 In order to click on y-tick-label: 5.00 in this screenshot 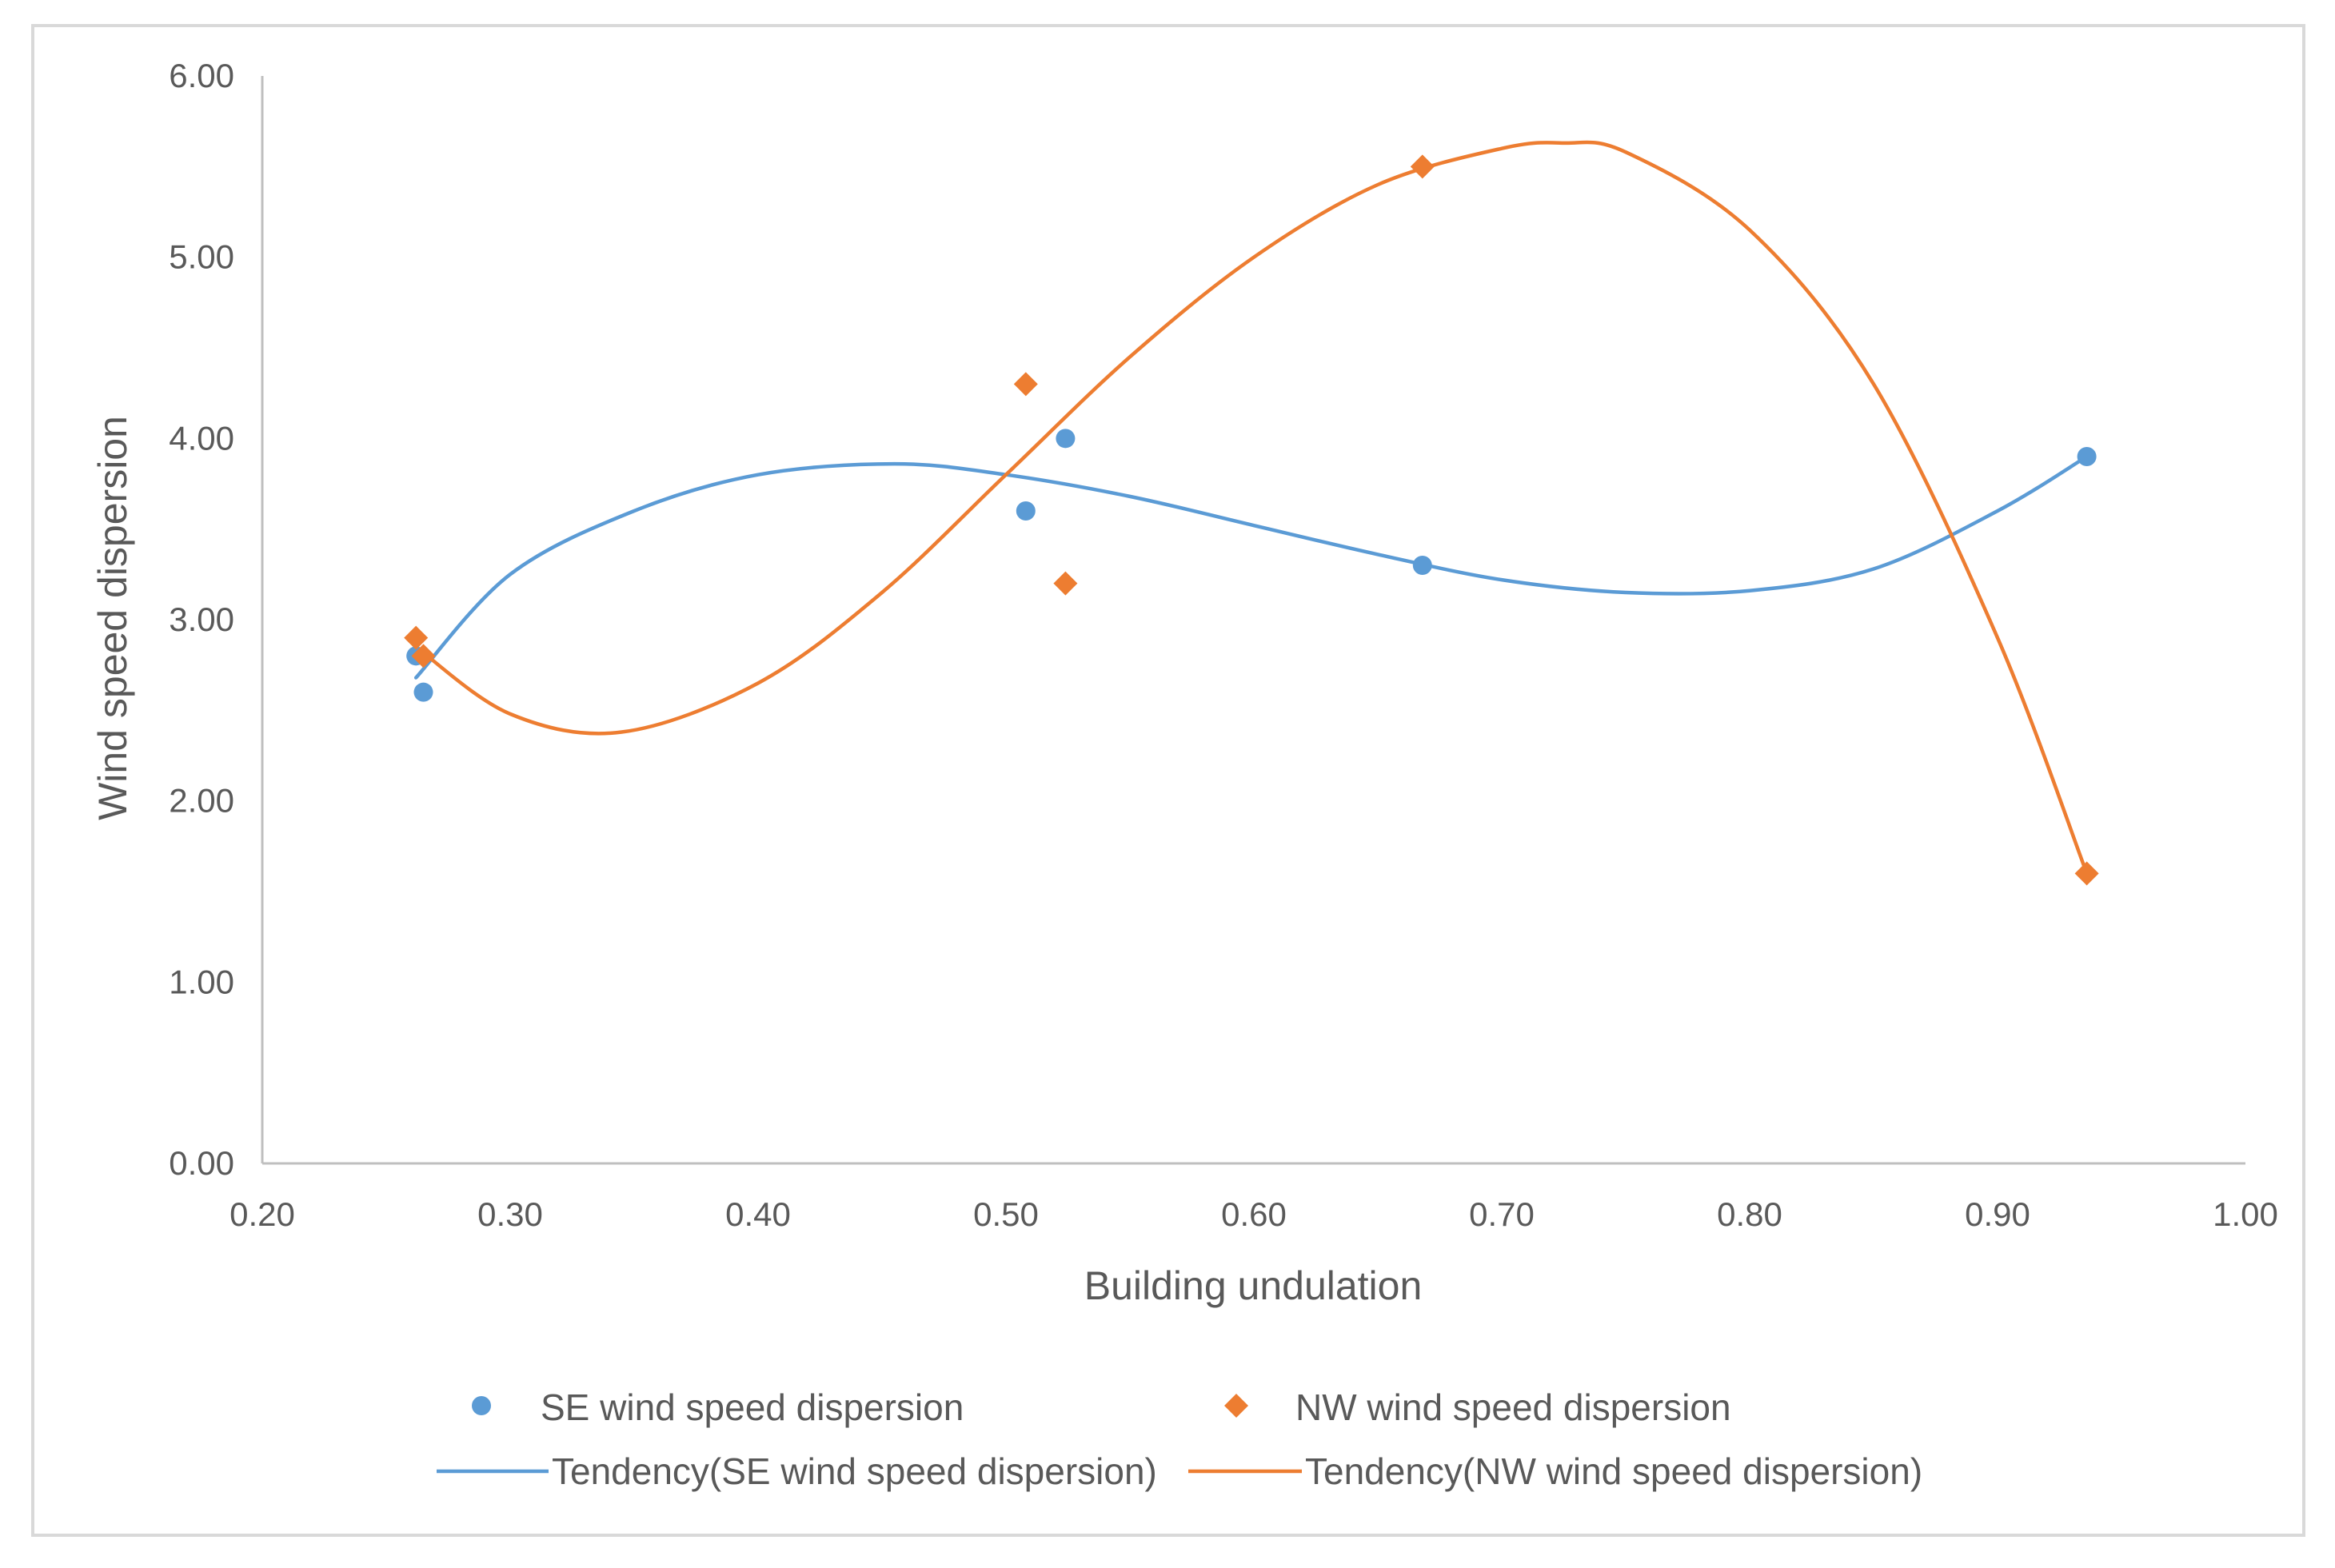, I will do `click(201, 257)`.